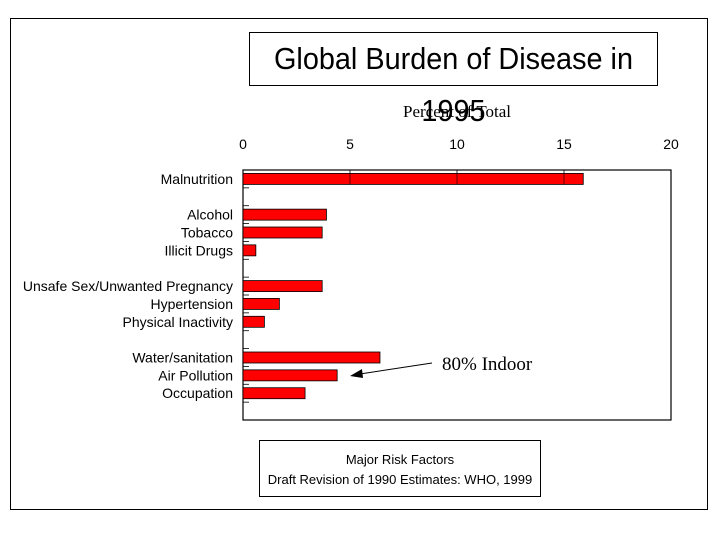  Describe the element at coordinates (128, 286) in the screenshot. I see `category-label: Unsafe Sex/Unwanted Pregnancy` at that location.